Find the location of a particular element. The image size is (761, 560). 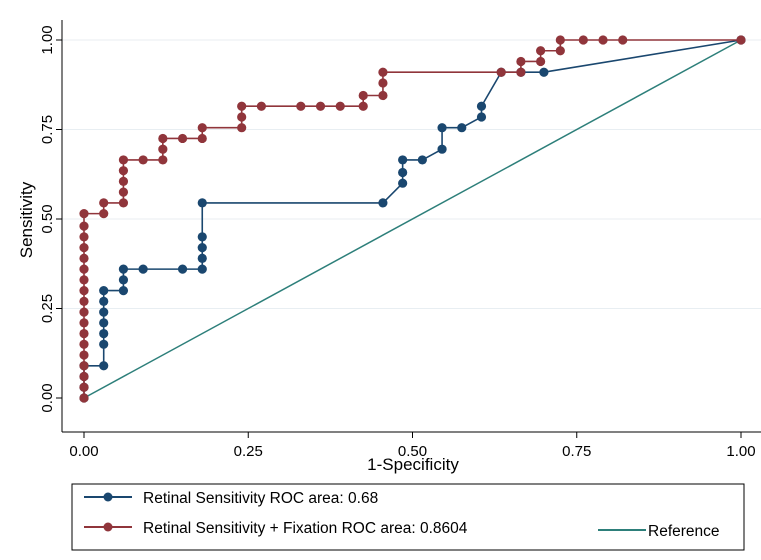

x-tick-label: 0.50 is located at coordinates (412, 451).